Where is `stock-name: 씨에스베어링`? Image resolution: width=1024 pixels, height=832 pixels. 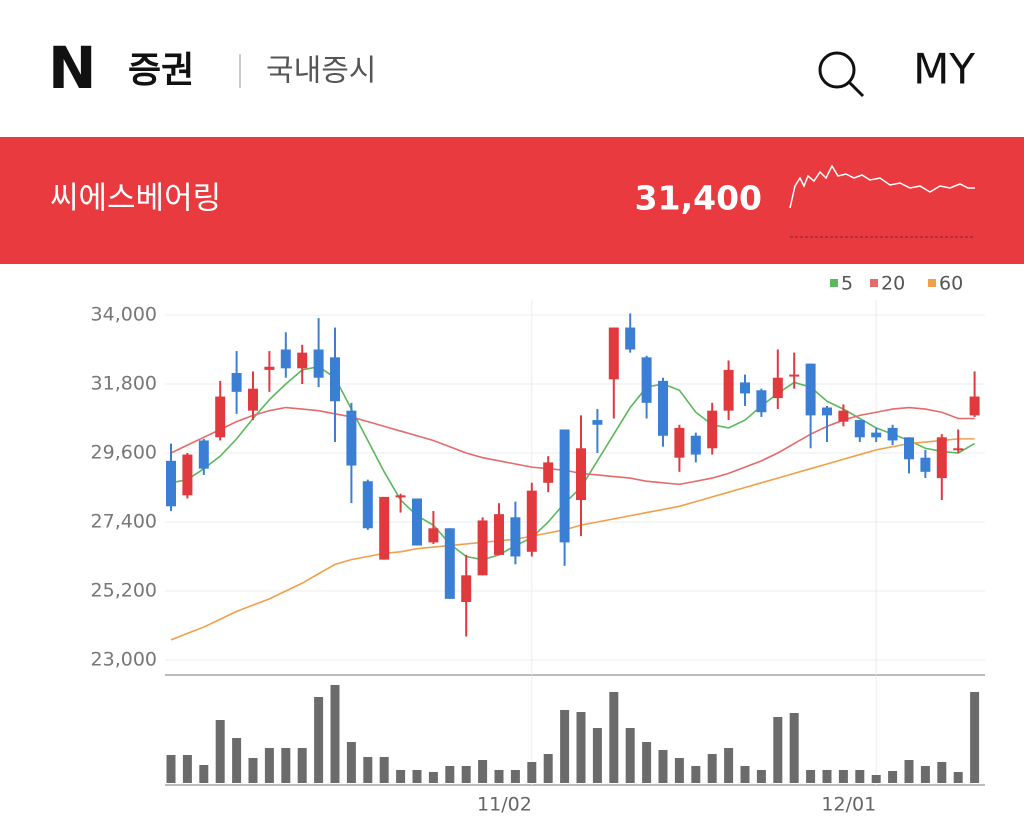
stock-name: 씨에스베어링 is located at coordinates (135, 199).